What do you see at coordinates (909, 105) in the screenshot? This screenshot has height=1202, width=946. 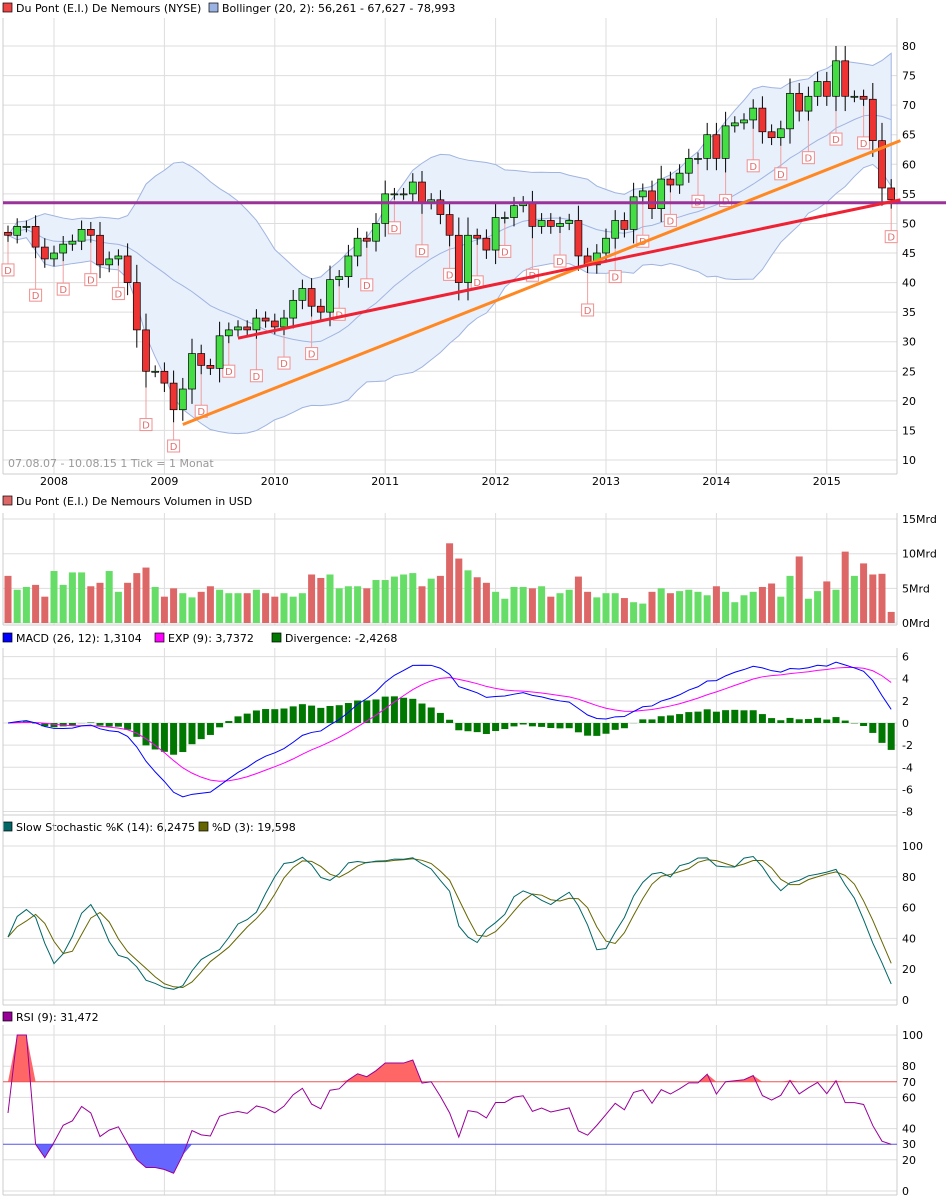 I see `y-tick-label: 70` at bounding box center [909, 105].